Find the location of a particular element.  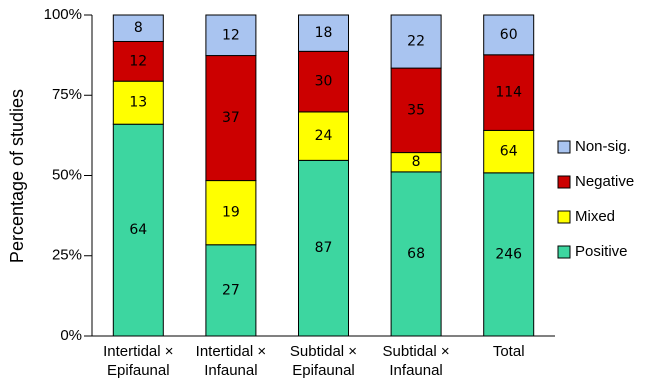

data-label: 246 is located at coordinates (508, 254).